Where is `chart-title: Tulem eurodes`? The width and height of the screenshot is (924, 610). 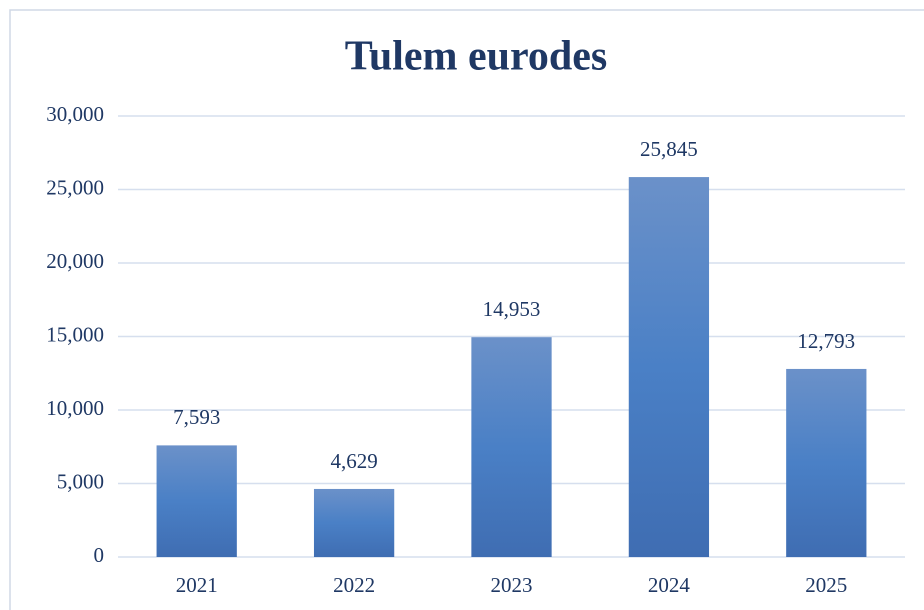
chart-title: Tulem eurodes is located at coordinates (476, 57).